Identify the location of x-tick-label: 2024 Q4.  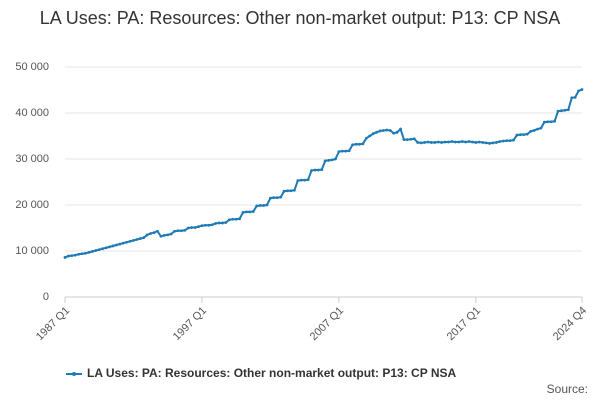
(570, 324).